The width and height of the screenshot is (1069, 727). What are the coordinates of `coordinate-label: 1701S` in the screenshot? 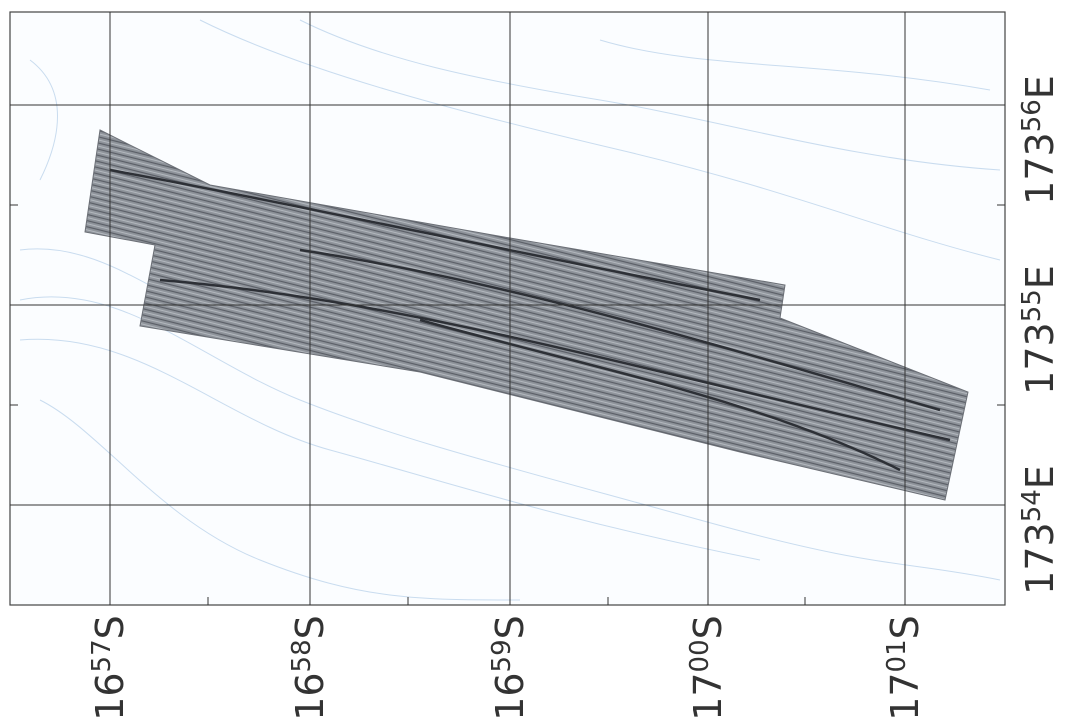 It's located at (904, 668).